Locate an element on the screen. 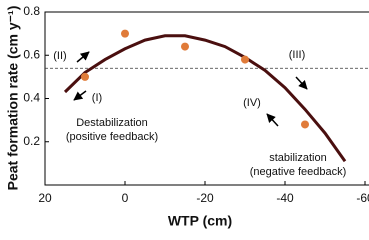  y-tick-label: 0.4 is located at coordinates (31, 98).